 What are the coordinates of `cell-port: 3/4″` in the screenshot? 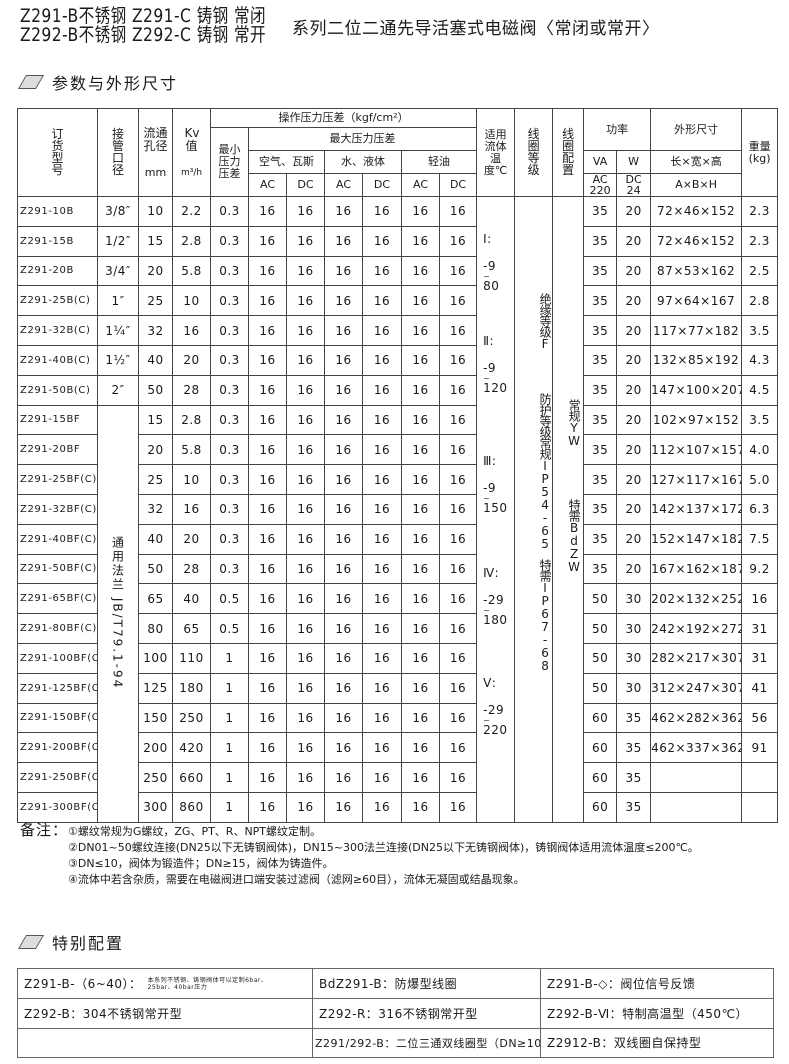 It's located at (118, 271).